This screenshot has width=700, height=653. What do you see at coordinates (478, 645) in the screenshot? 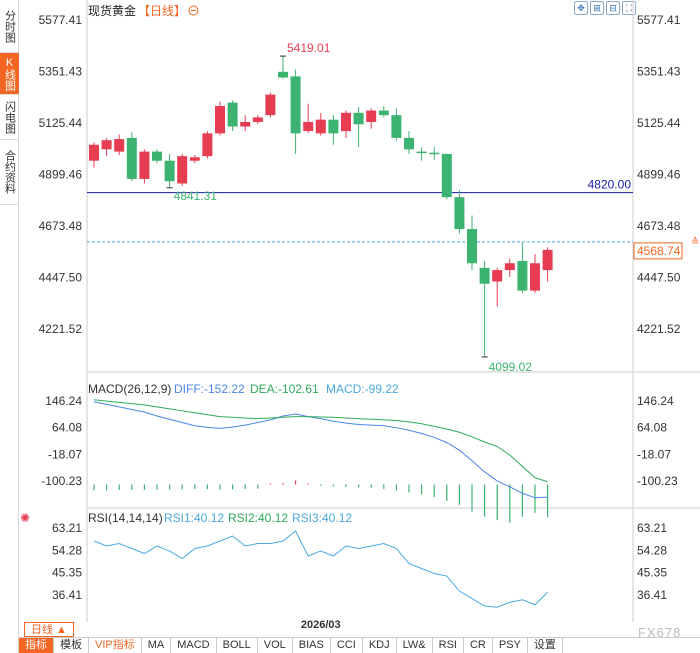
I see `indicator-12: CR` at bounding box center [478, 645].